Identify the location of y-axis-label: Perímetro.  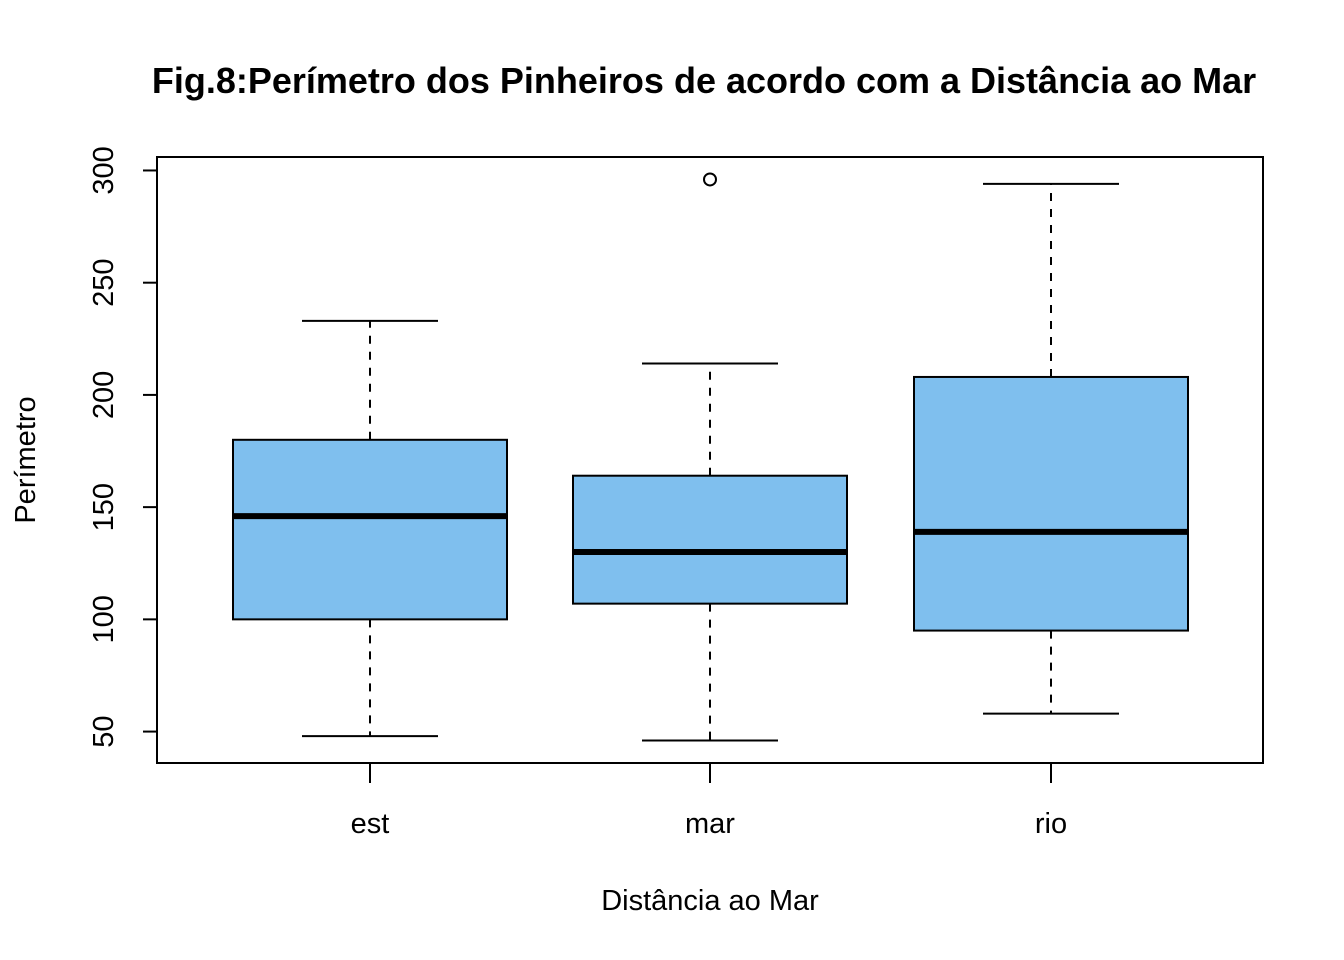
(26, 459).